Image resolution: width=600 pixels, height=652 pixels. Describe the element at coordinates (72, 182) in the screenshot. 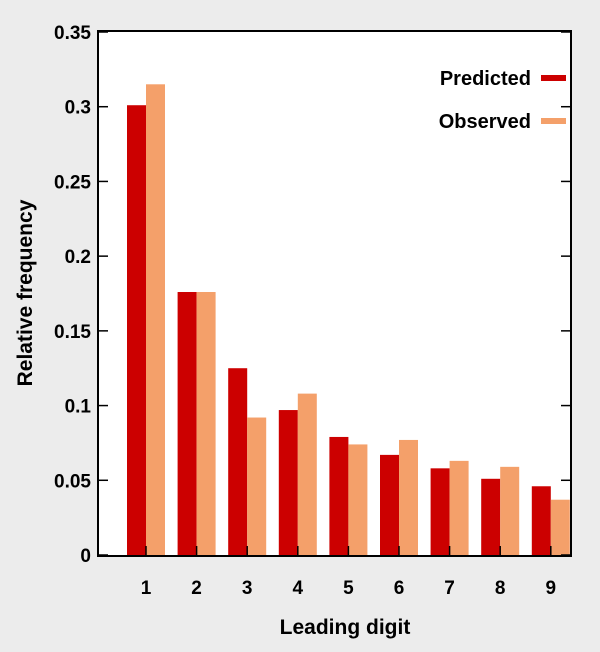

I see `y-tick-label: 0.25` at that location.